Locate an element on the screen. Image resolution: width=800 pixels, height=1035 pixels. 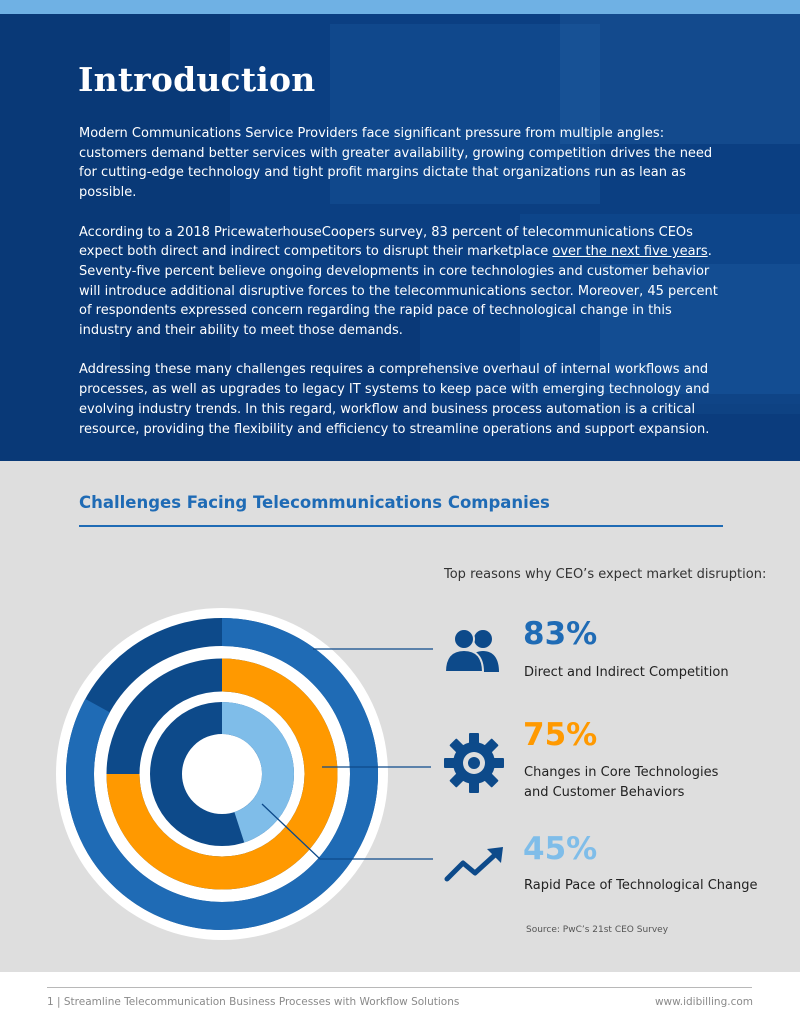
stat-competition-label: Direct and Indirect Competition is located at coordinates (626, 672).